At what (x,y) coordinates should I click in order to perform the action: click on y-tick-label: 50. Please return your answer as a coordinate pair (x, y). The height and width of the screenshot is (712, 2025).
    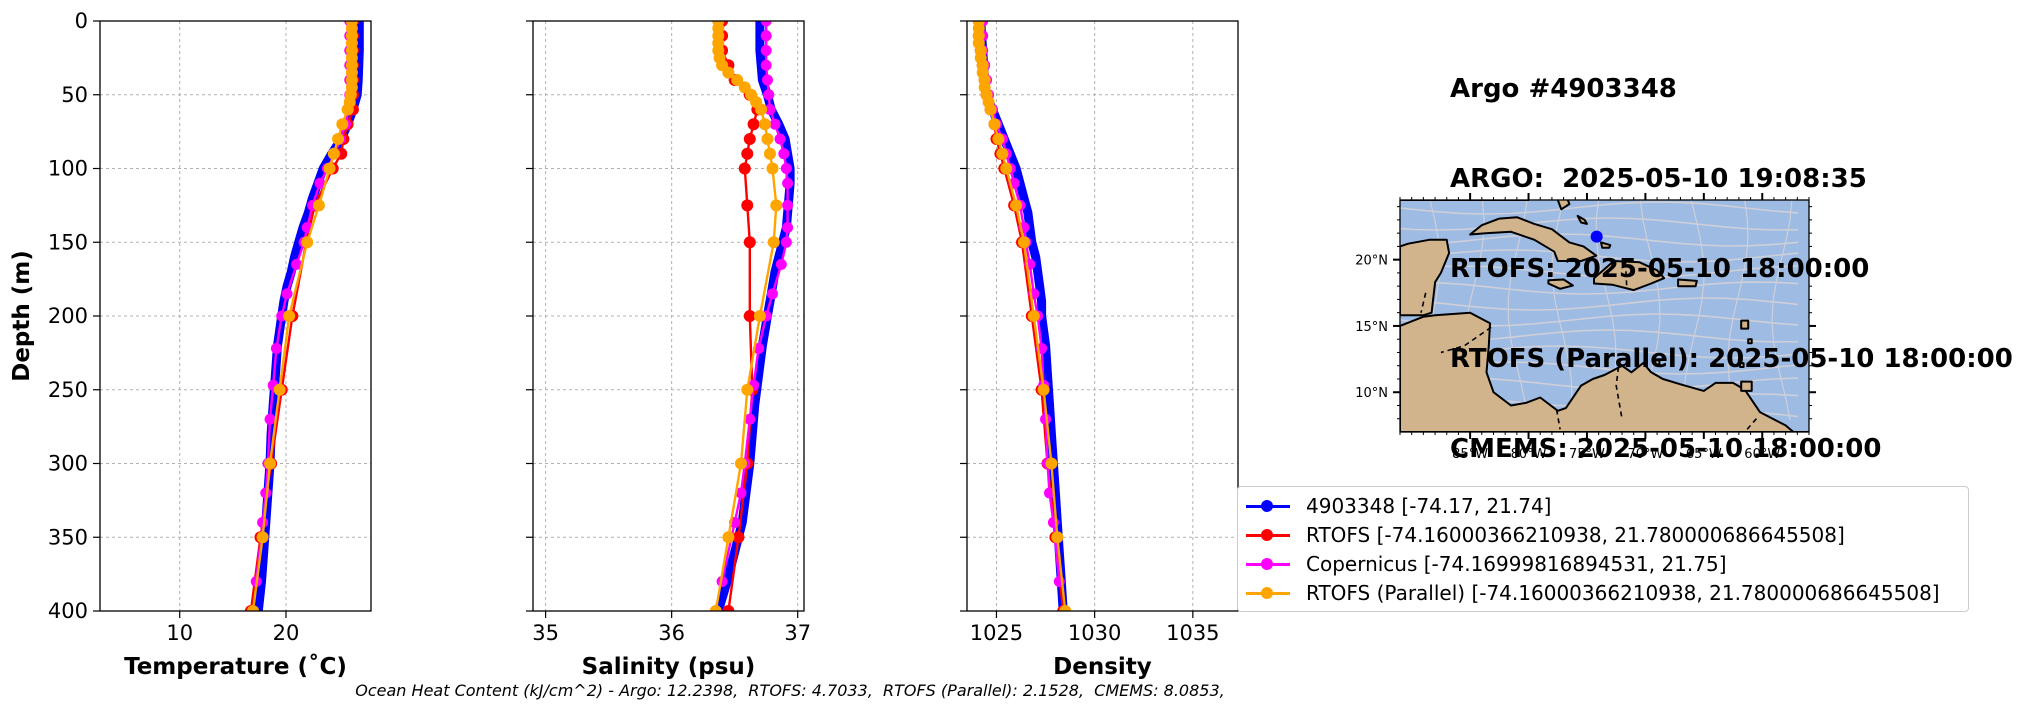
    Looking at the image, I should click on (74, 95).